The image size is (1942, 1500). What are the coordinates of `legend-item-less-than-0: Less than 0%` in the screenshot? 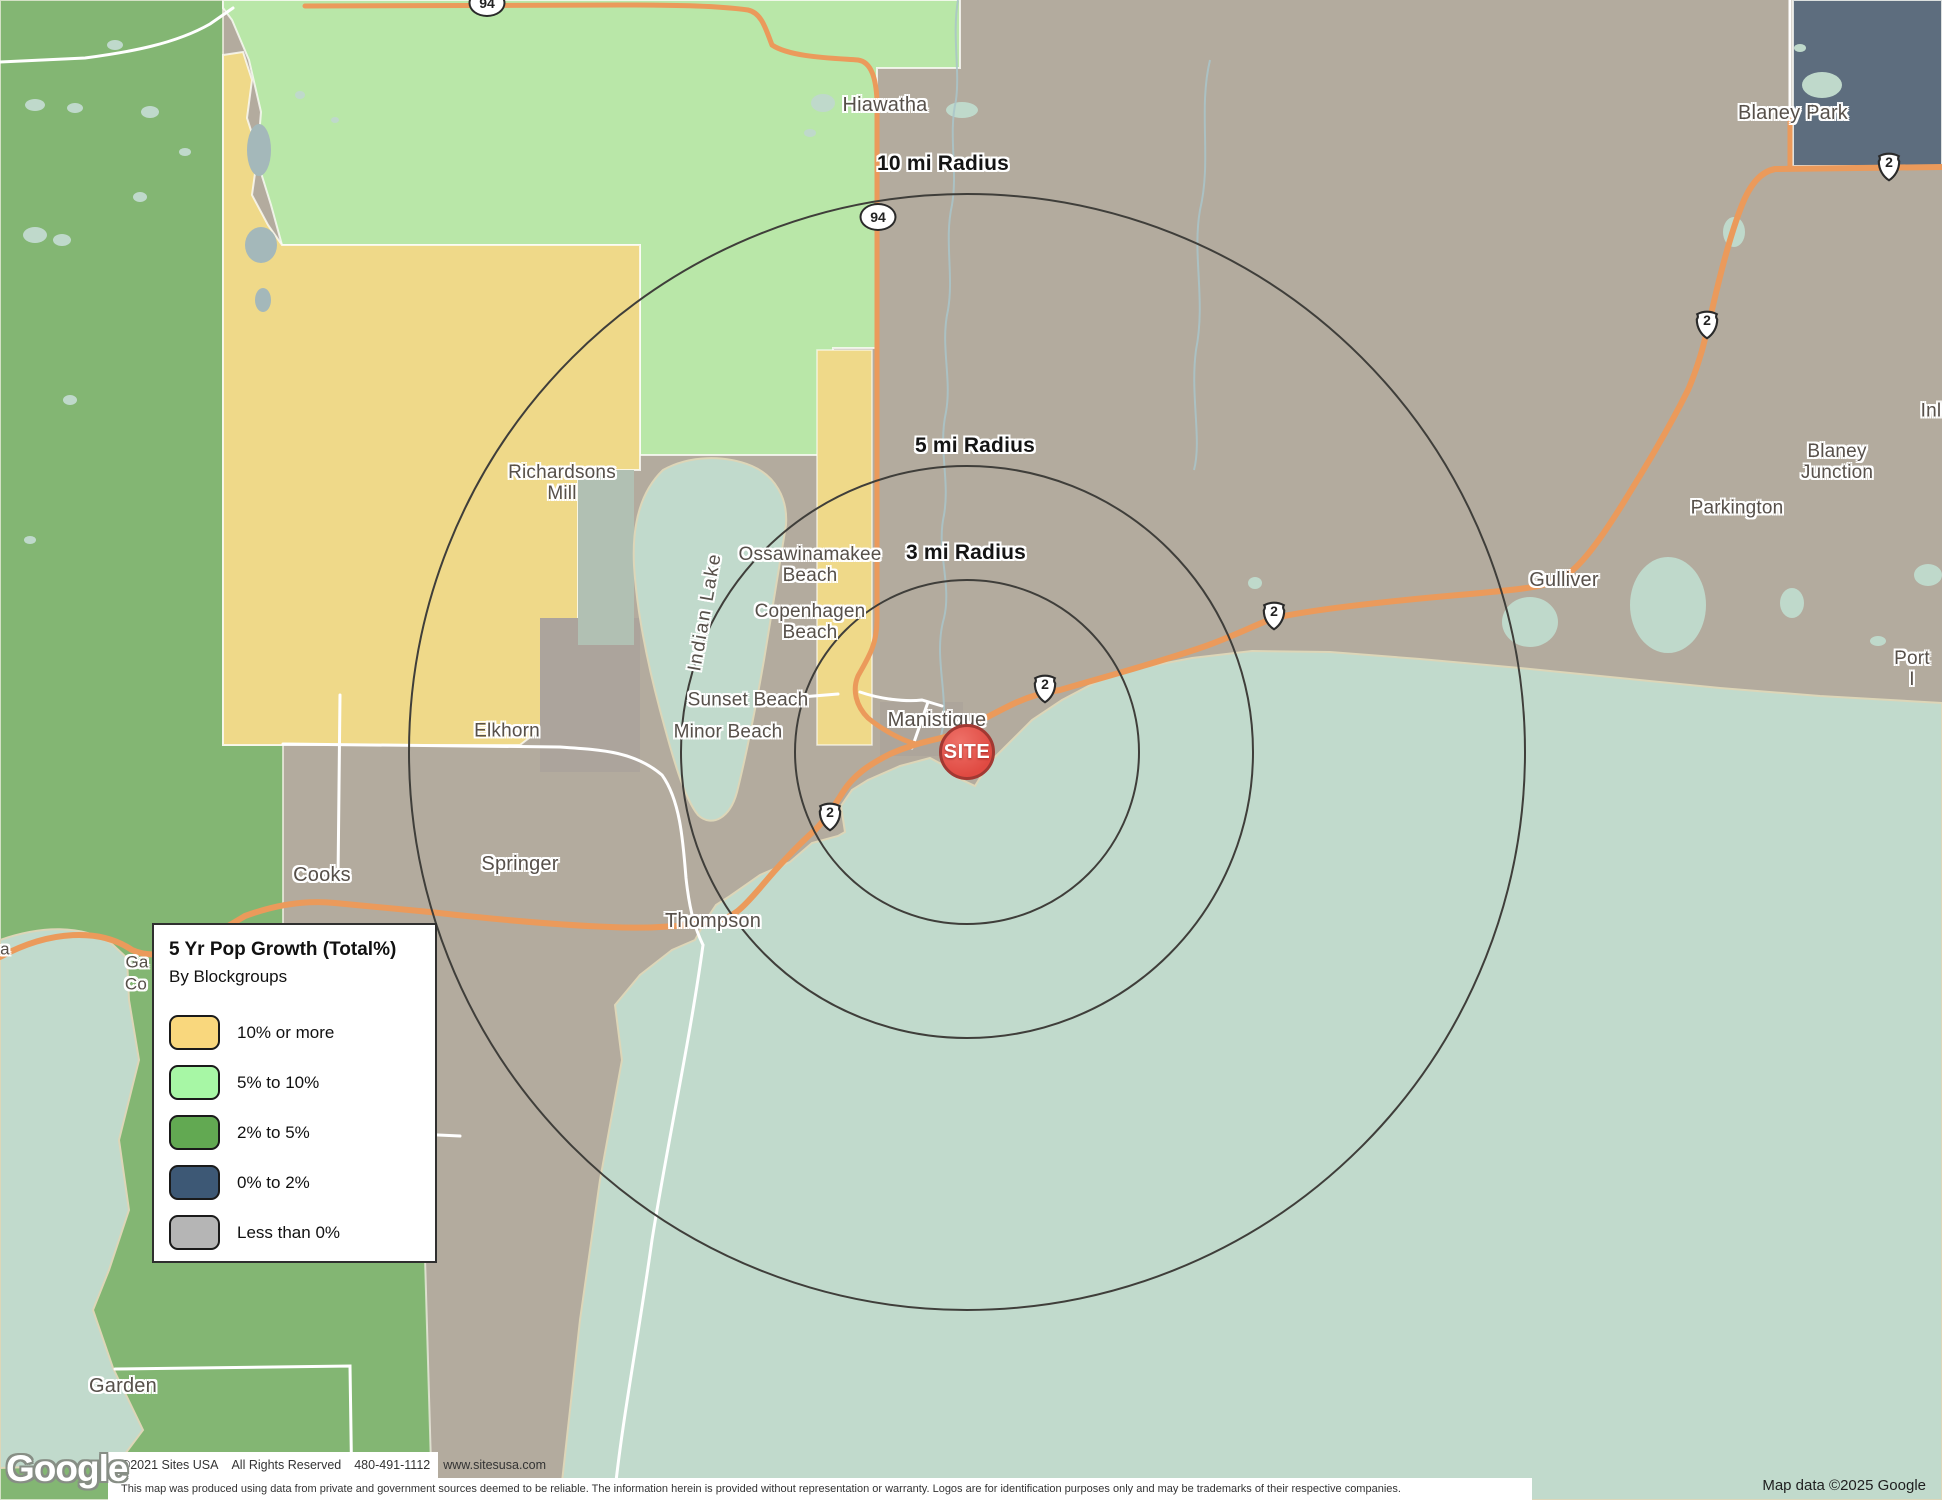 It's located at (254, 1232).